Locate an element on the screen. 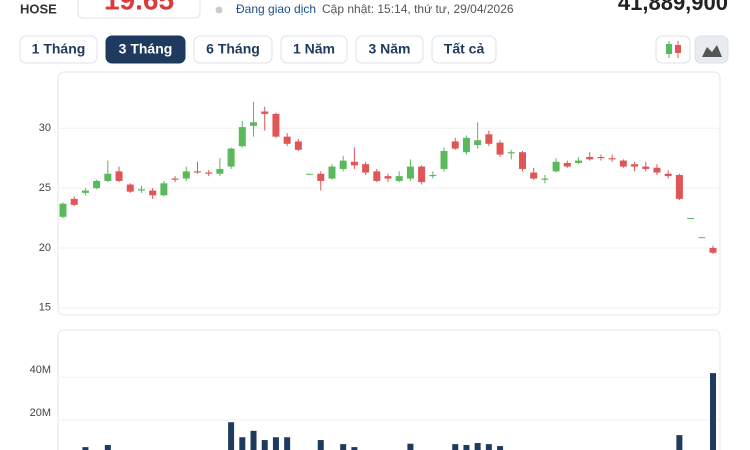 This screenshot has height=450, width=750. range-button: 3 Tháng is located at coordinates (145, 49).